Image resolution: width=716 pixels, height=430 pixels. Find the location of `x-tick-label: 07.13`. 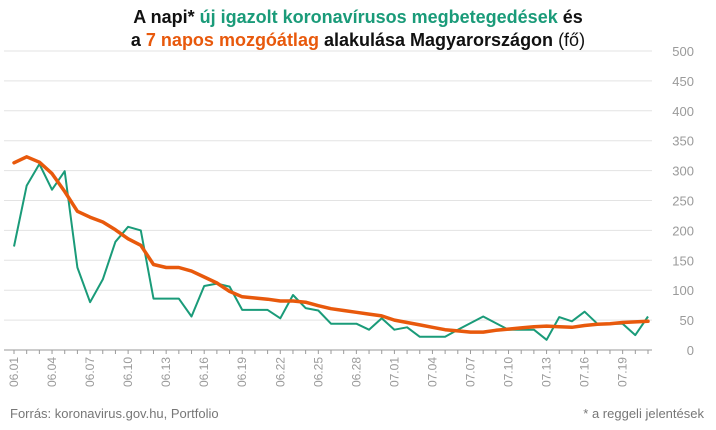

x-tick-label: 07.13 is located at coordinates (547, 372).